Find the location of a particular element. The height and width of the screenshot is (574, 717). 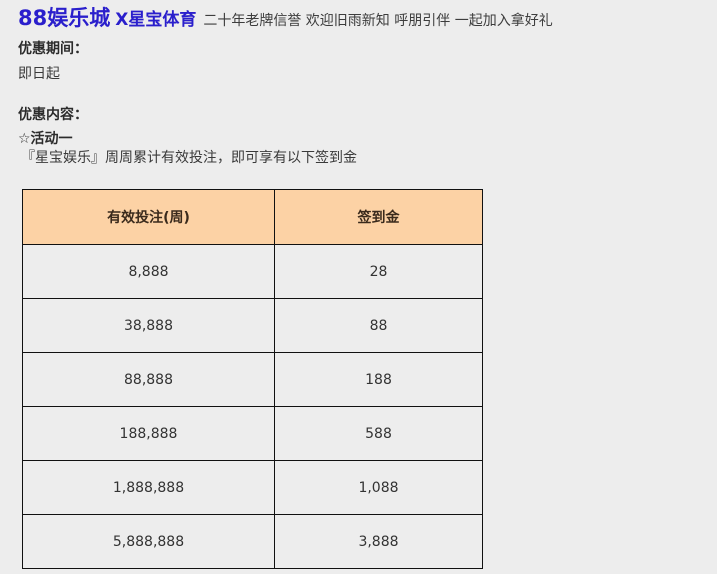

table-header-row: 有效投注(周) 签到金 is located at coordinates (252, 217).